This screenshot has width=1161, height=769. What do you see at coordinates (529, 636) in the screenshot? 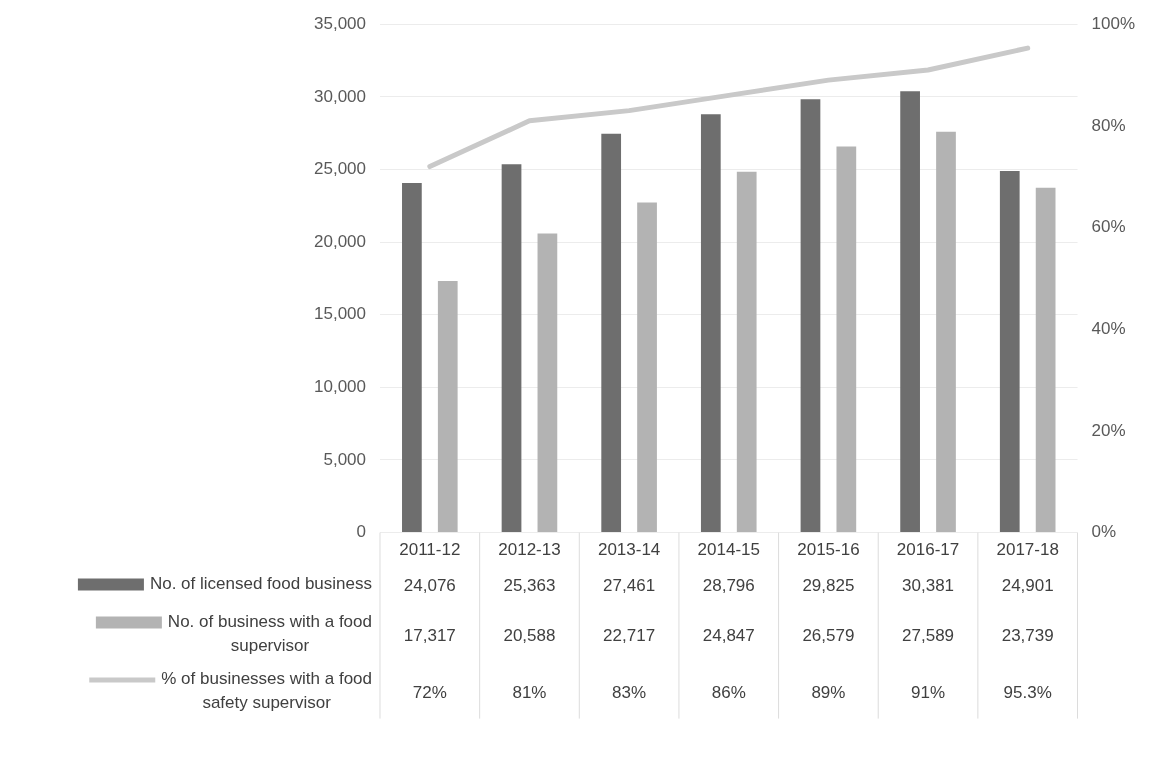
I see `data-label: 20,588` at bounding box center [529, 636].